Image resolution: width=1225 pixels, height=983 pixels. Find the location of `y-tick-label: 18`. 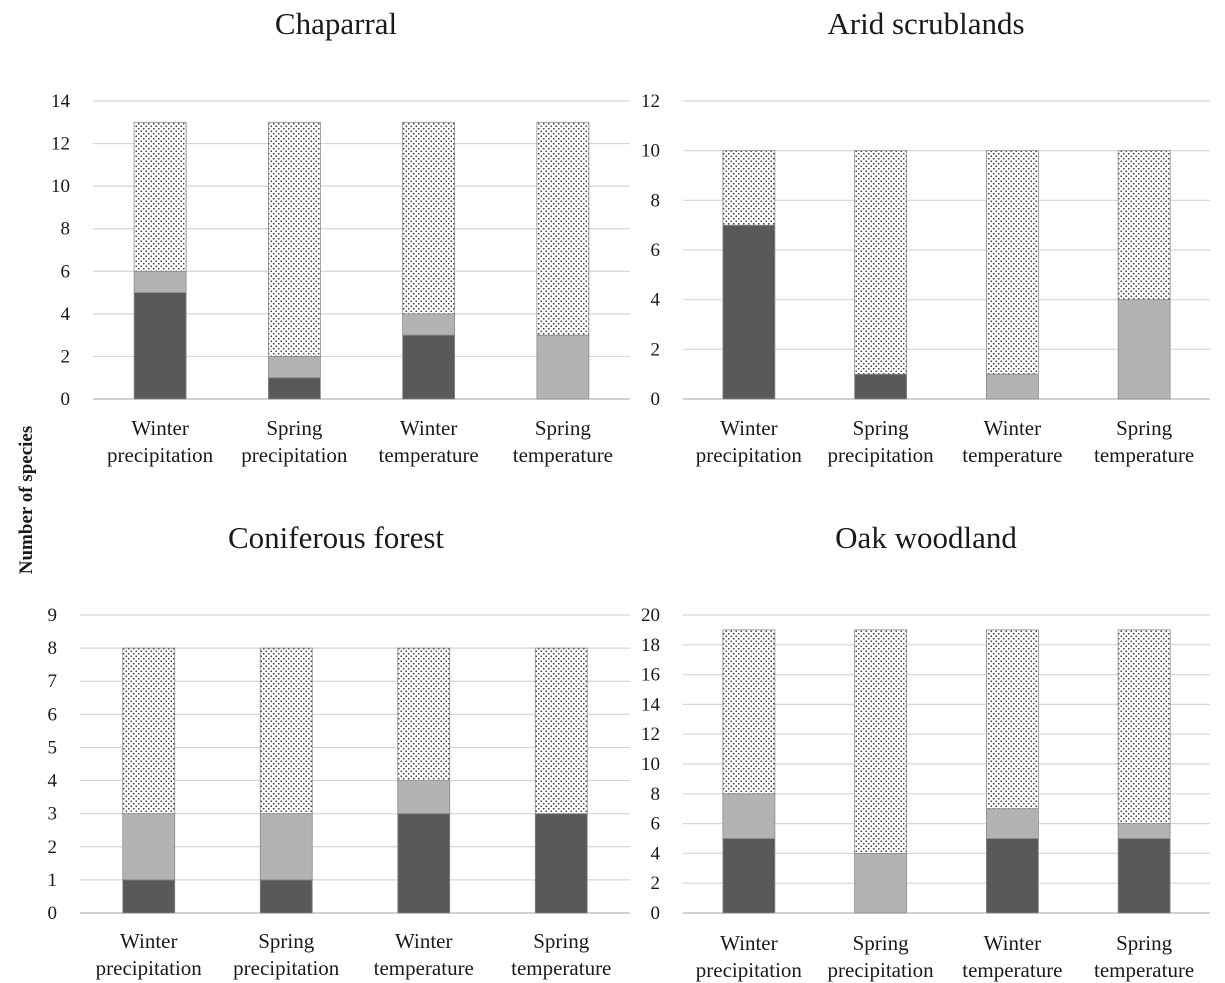

y-tick-label: 18 is located at coordinates (650, 645).